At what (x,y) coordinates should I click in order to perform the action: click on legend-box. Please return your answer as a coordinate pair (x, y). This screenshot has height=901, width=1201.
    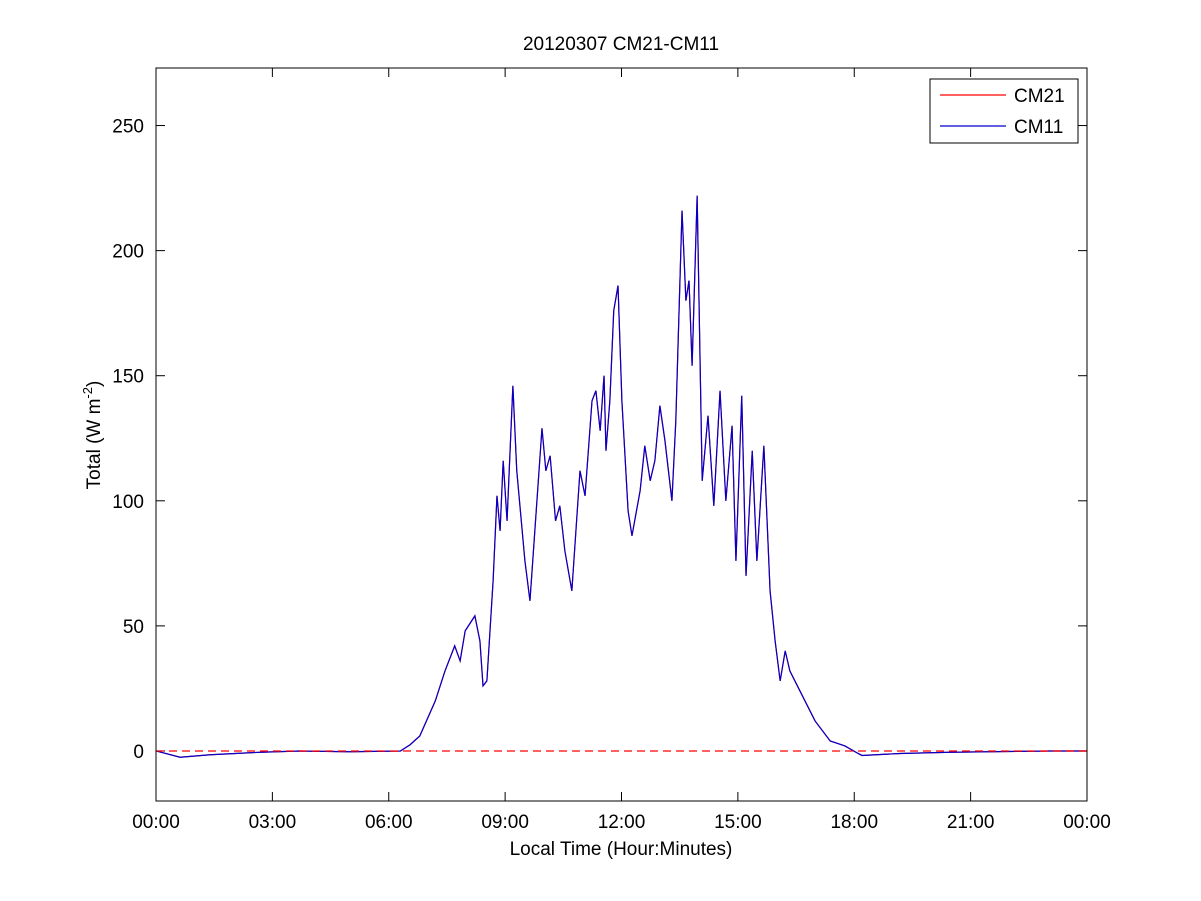
    Looking at the image, I should click on (1004, 111).